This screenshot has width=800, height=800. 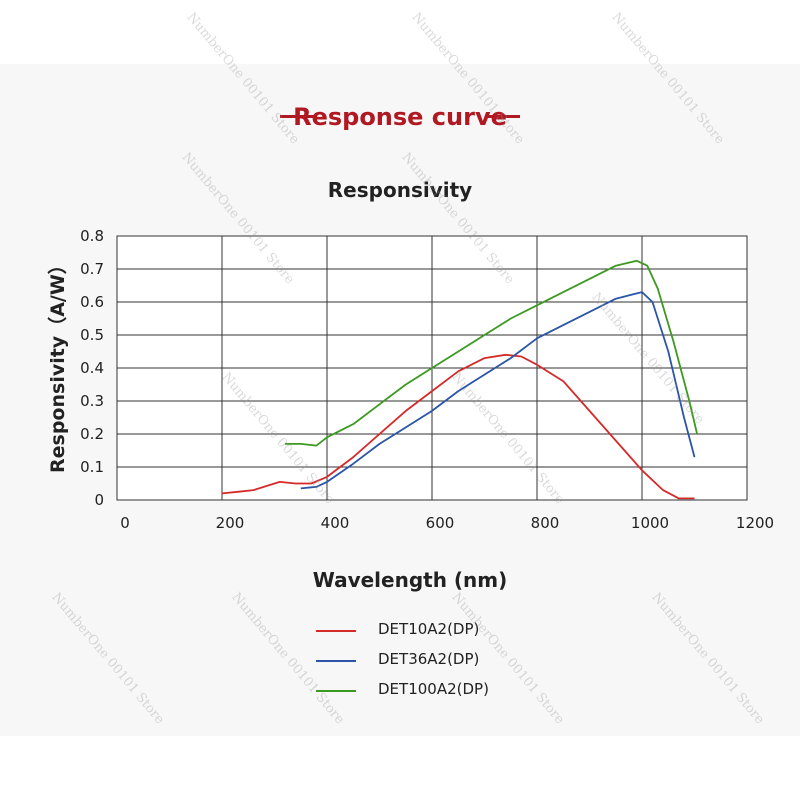 I want to click on legend-item: DET10A2(DP), so click(x=446, y=633).